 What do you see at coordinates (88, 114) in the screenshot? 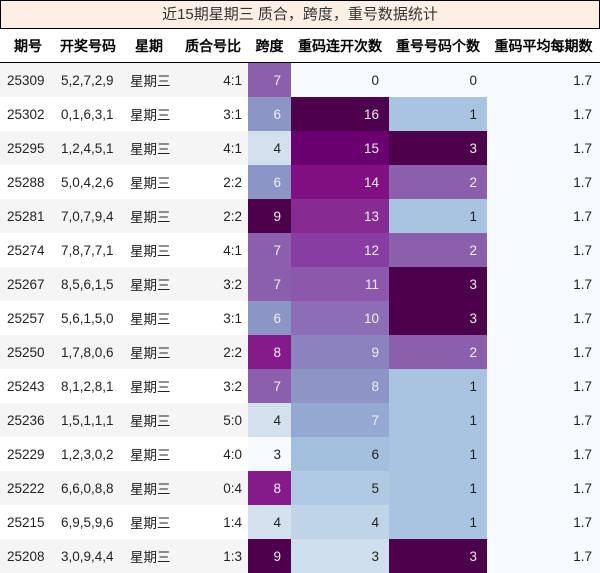
I see `numbers-cell: 0,1,6,3,1` at bounding box center [88, 114].